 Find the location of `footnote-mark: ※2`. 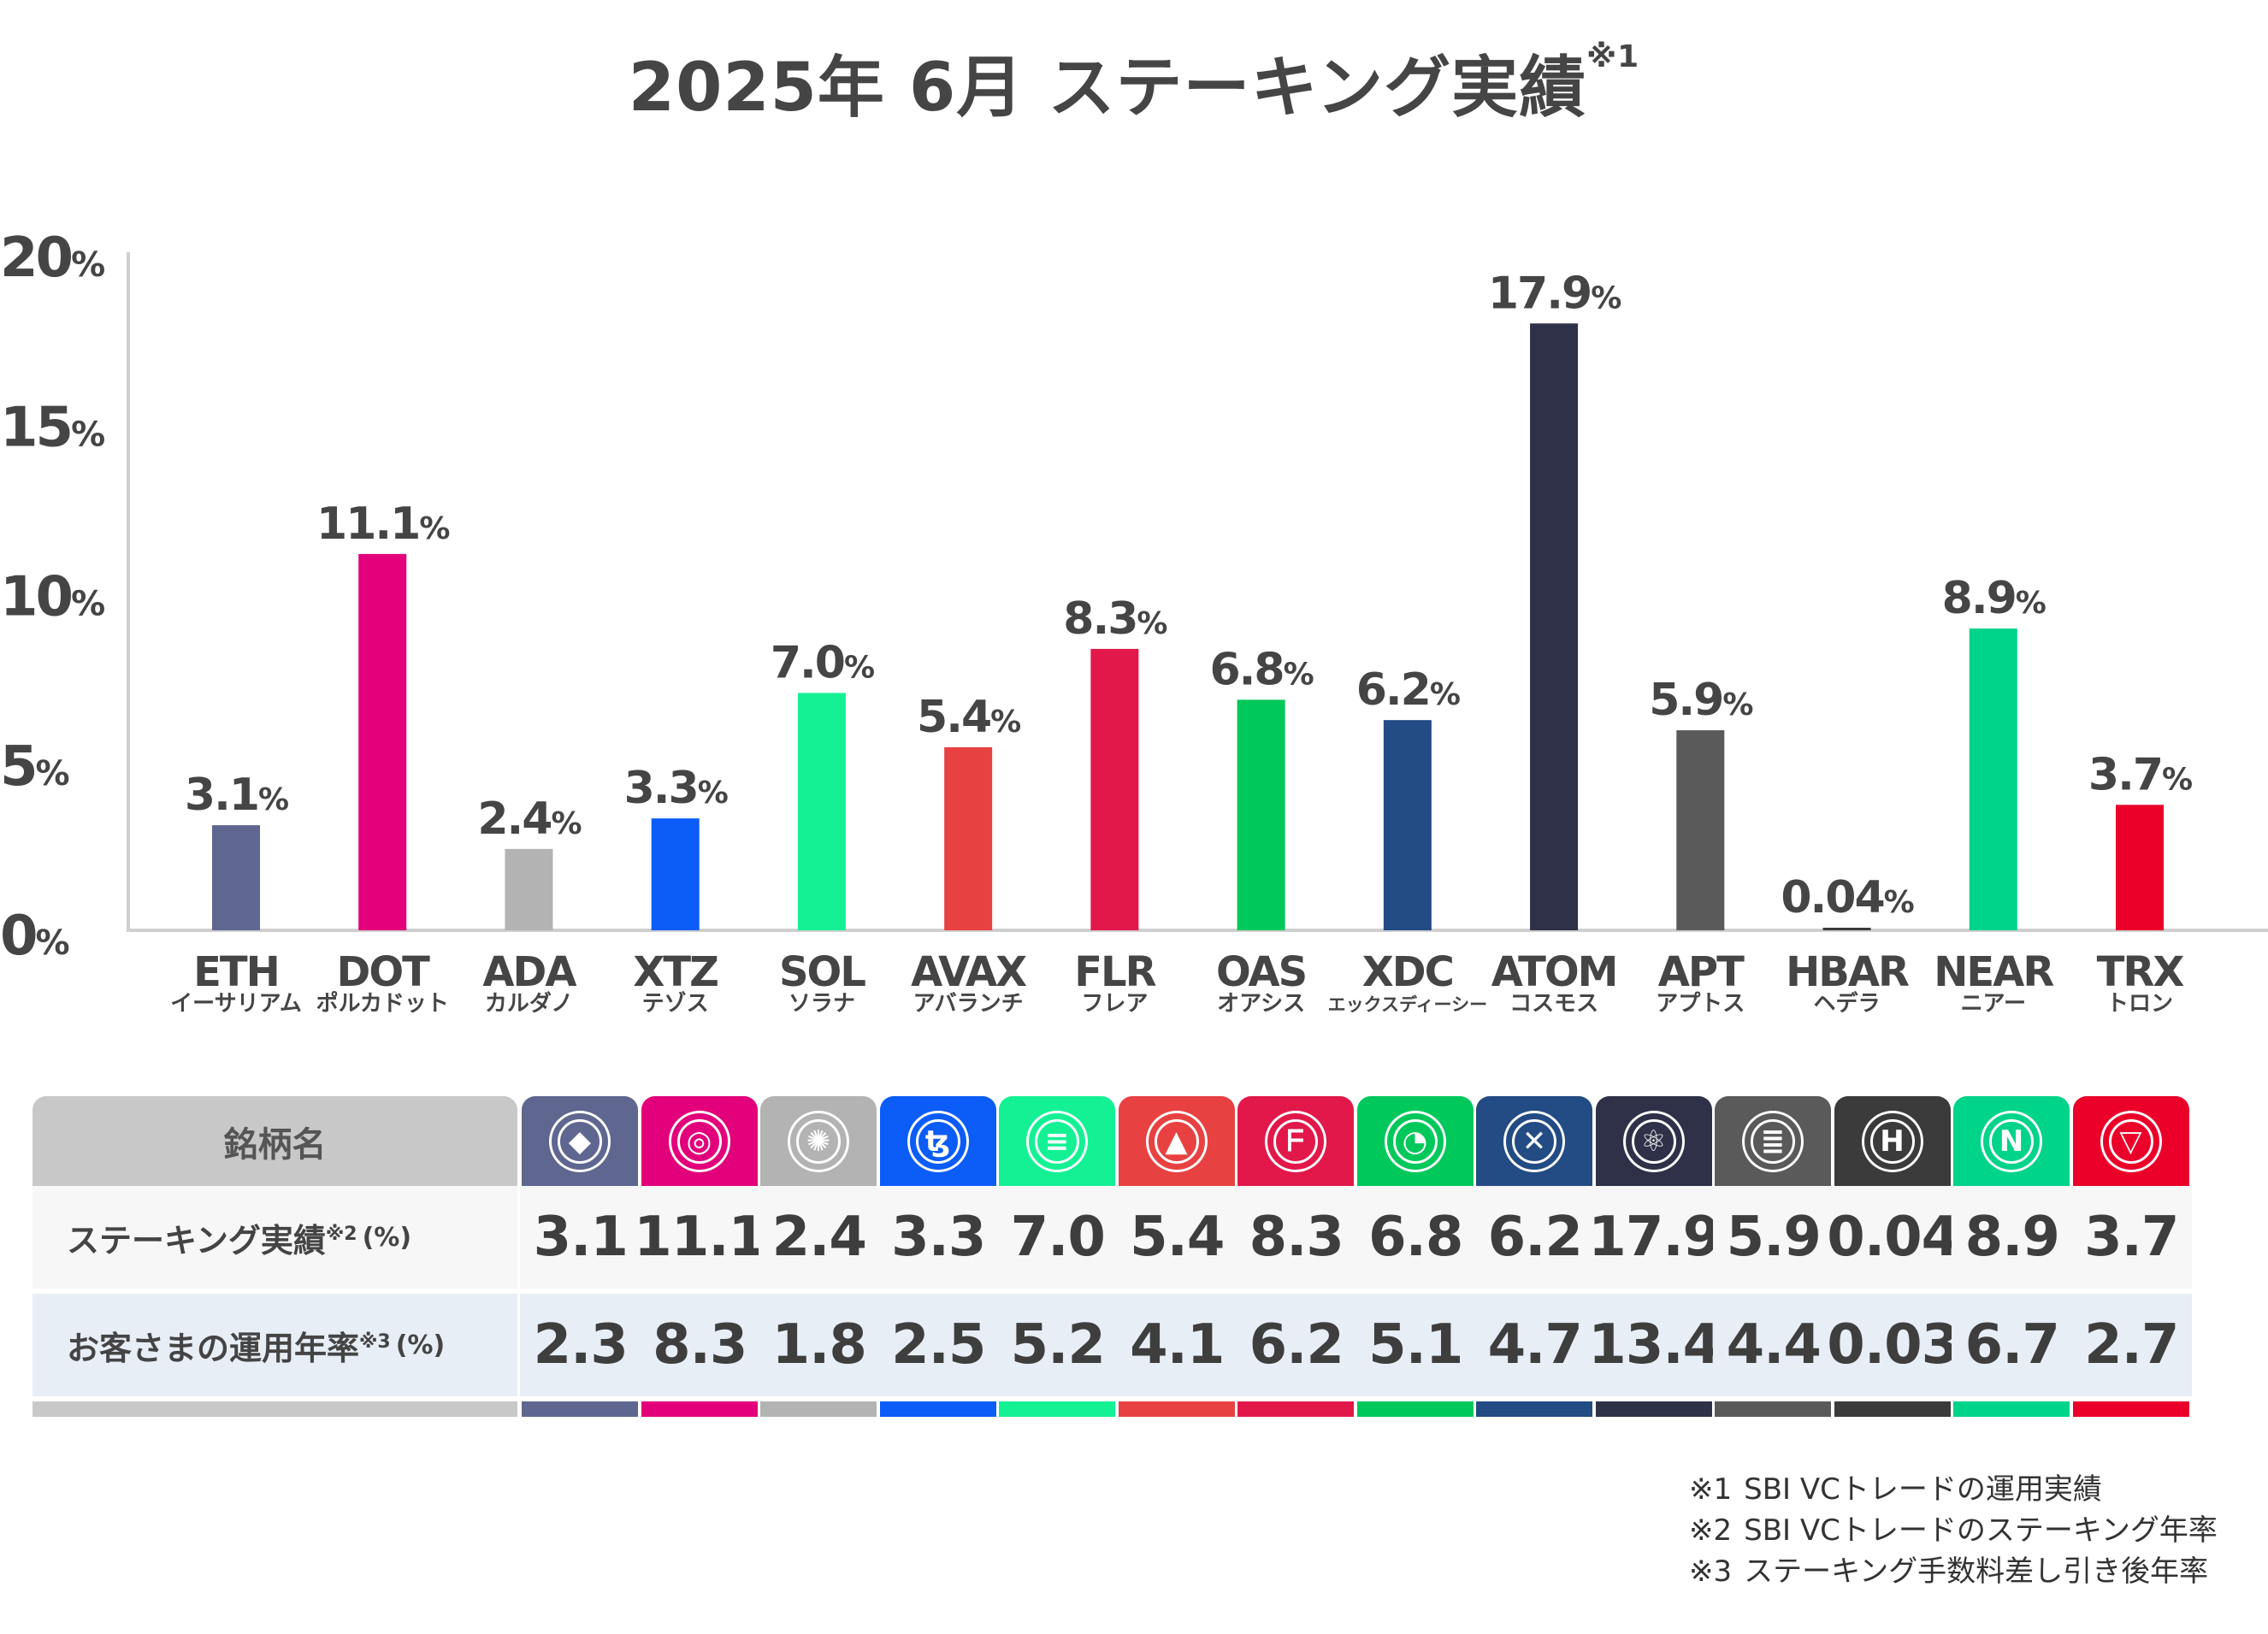

footnote-mark: ※2 is located at coordinates (1711, 1531).